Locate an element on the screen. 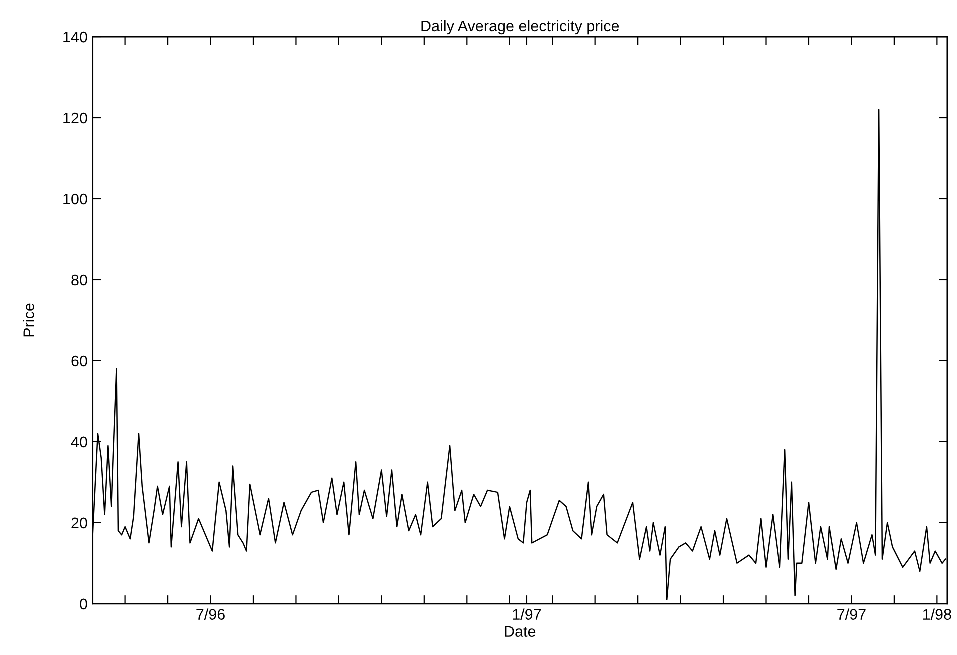  y-tick-label: 60 is located at coordinates (80, 361).